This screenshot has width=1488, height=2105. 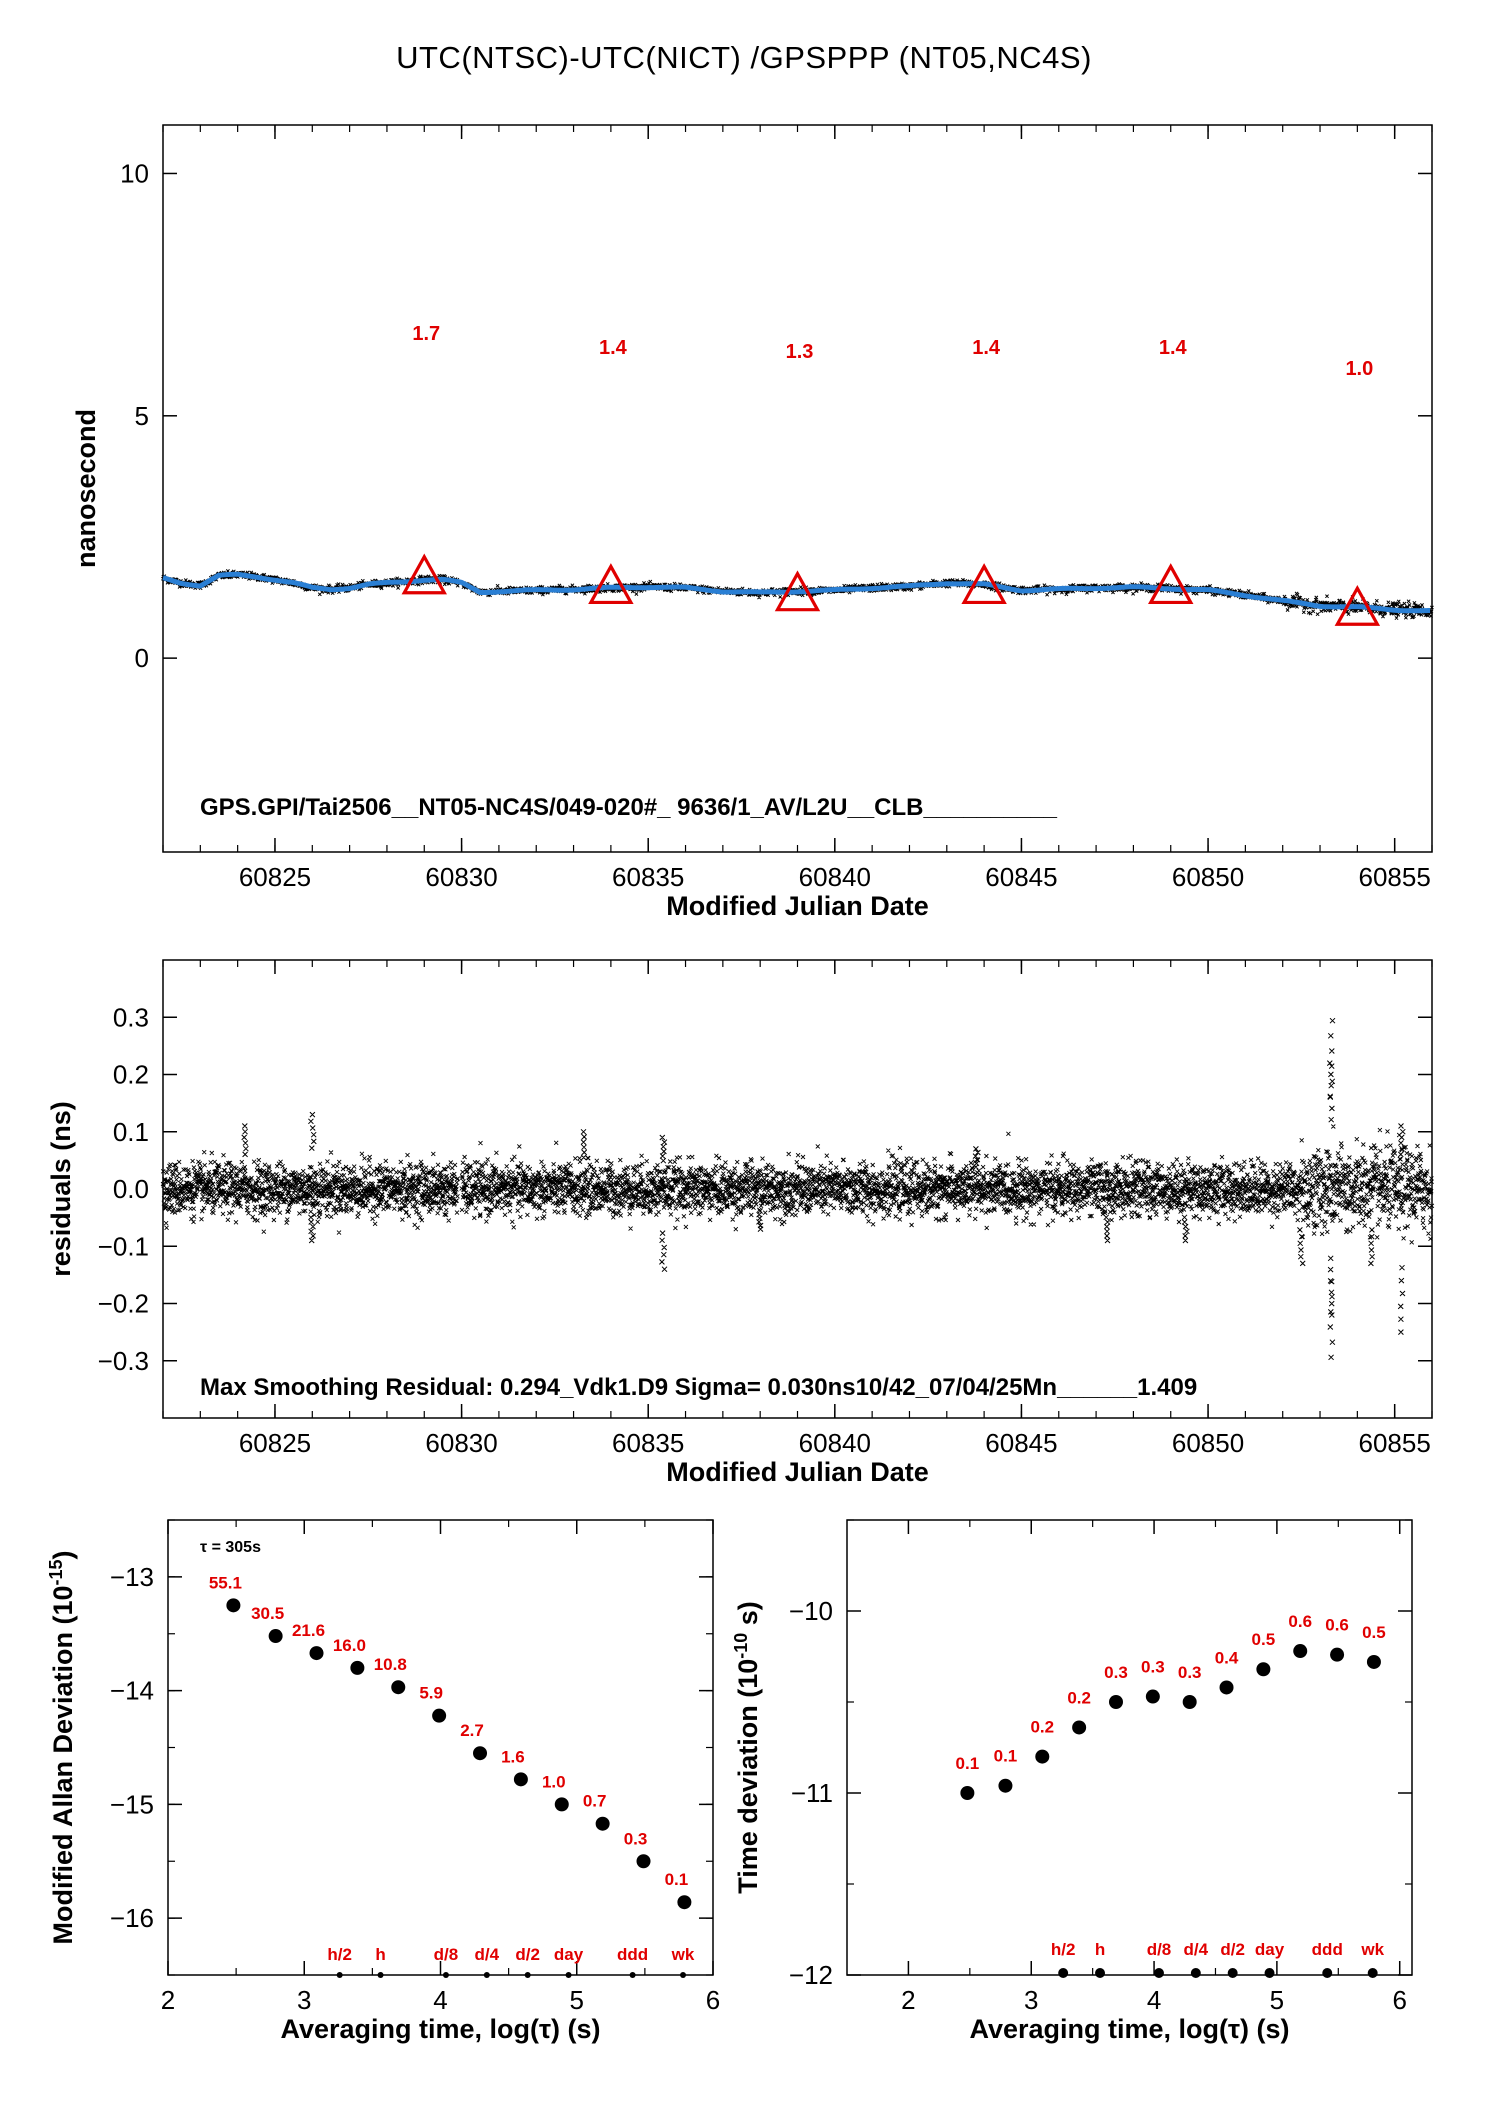 I want to click on offset-smoothed-line, so click(x=796, y=592).